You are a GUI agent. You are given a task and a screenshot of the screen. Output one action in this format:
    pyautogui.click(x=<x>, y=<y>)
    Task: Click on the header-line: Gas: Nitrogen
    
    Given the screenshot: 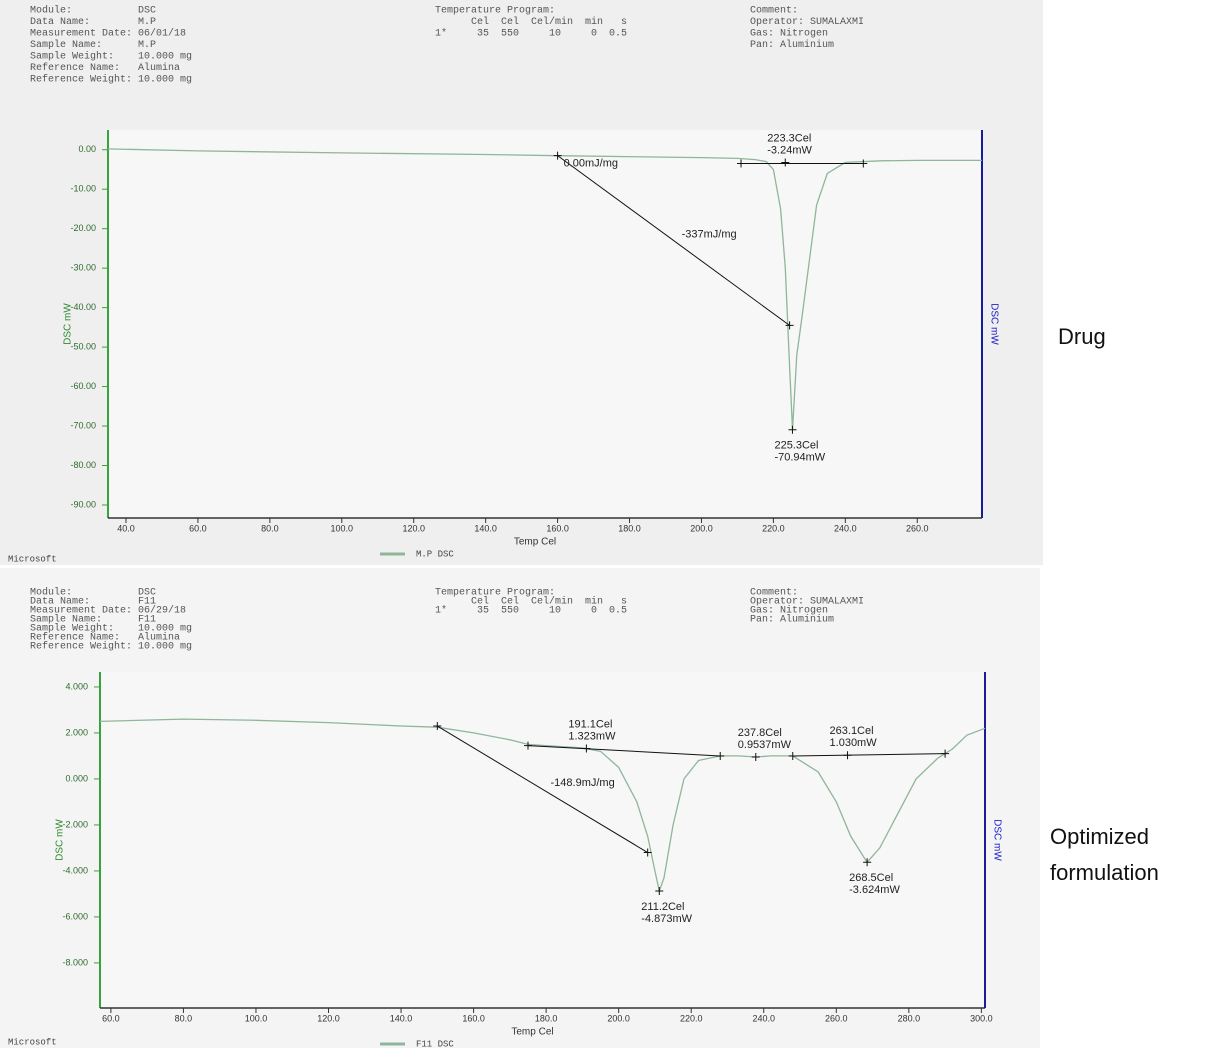 What is the action you would take?
    pyautogui.click(x=789, y=34)
    